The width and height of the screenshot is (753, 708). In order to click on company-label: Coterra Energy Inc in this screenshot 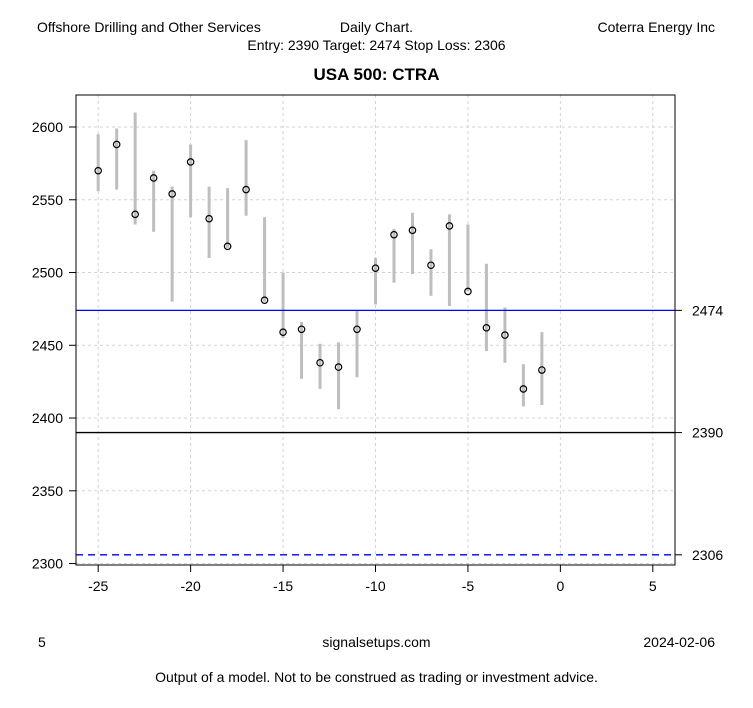, I will do `click(656, 27)`.